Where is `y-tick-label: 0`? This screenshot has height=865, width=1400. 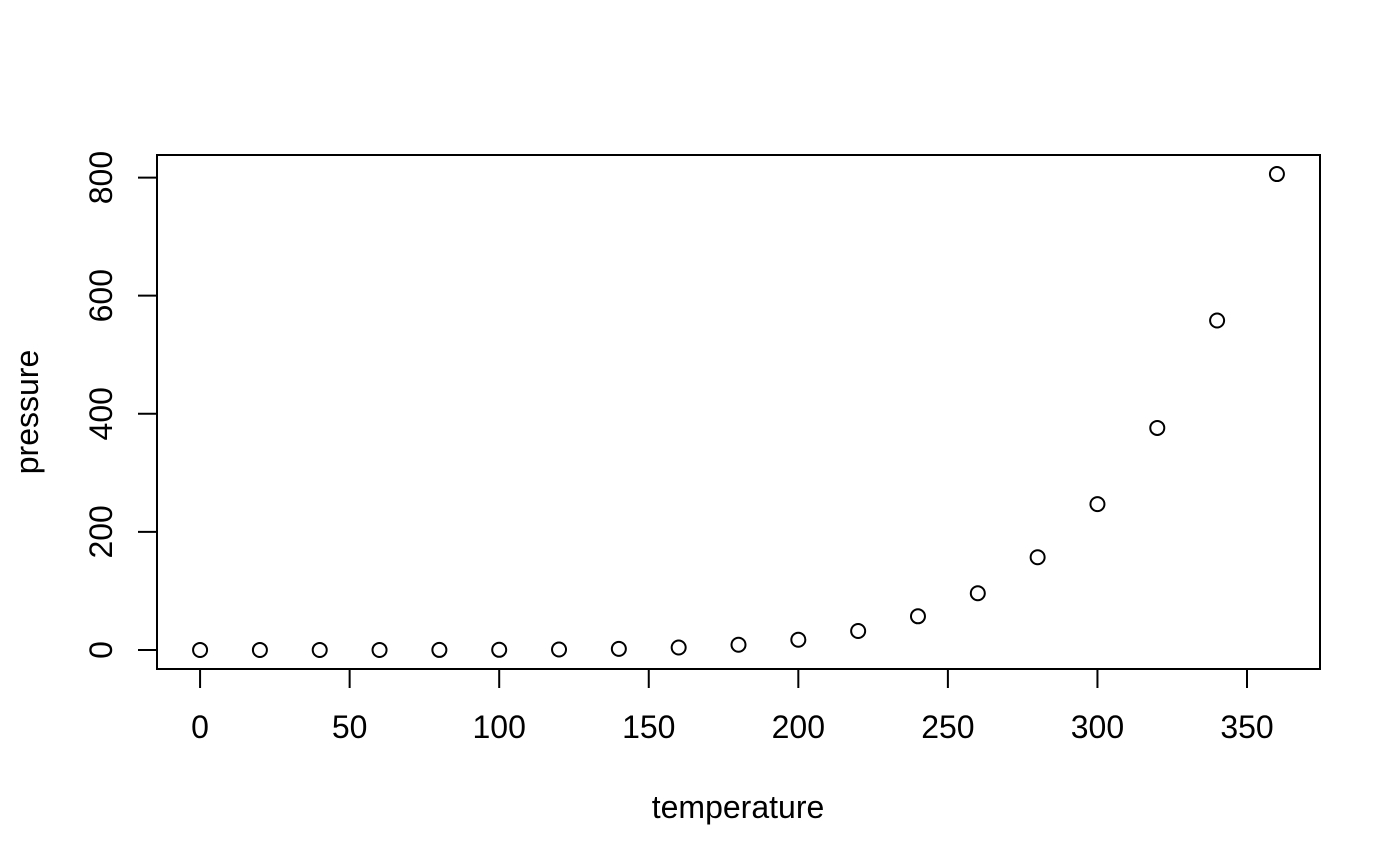
y-tick-label: 0 is located at coordinates (101, 650).